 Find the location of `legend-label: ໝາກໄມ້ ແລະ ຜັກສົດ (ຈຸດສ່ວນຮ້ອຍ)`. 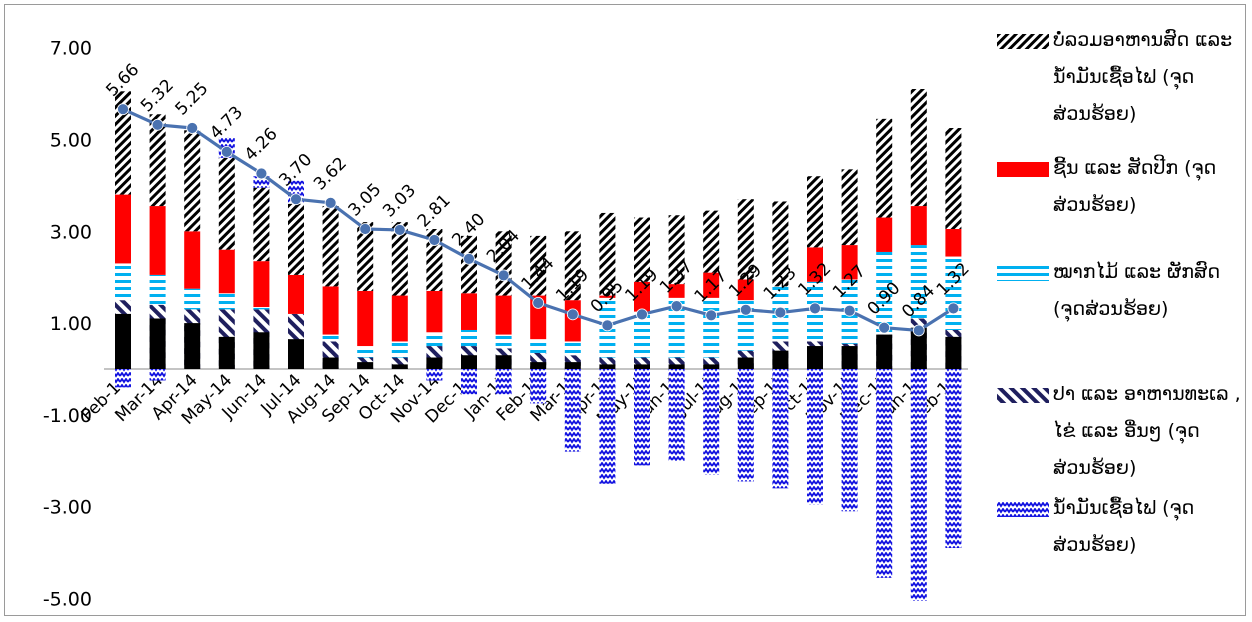

legend-label: ໝາກໄມ້ ແລະ ຜັກສົດ (ຈຸດສ່ວນຮ້ອຍ) is located at coordinates (1137, 290).